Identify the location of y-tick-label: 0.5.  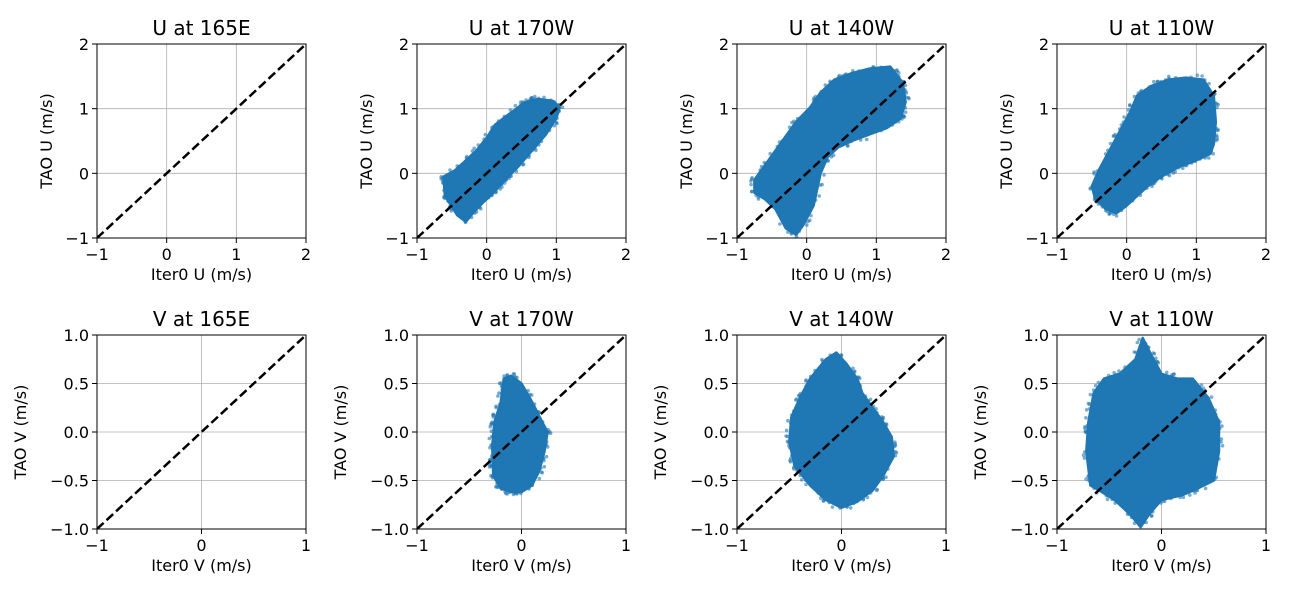
(396, 384).